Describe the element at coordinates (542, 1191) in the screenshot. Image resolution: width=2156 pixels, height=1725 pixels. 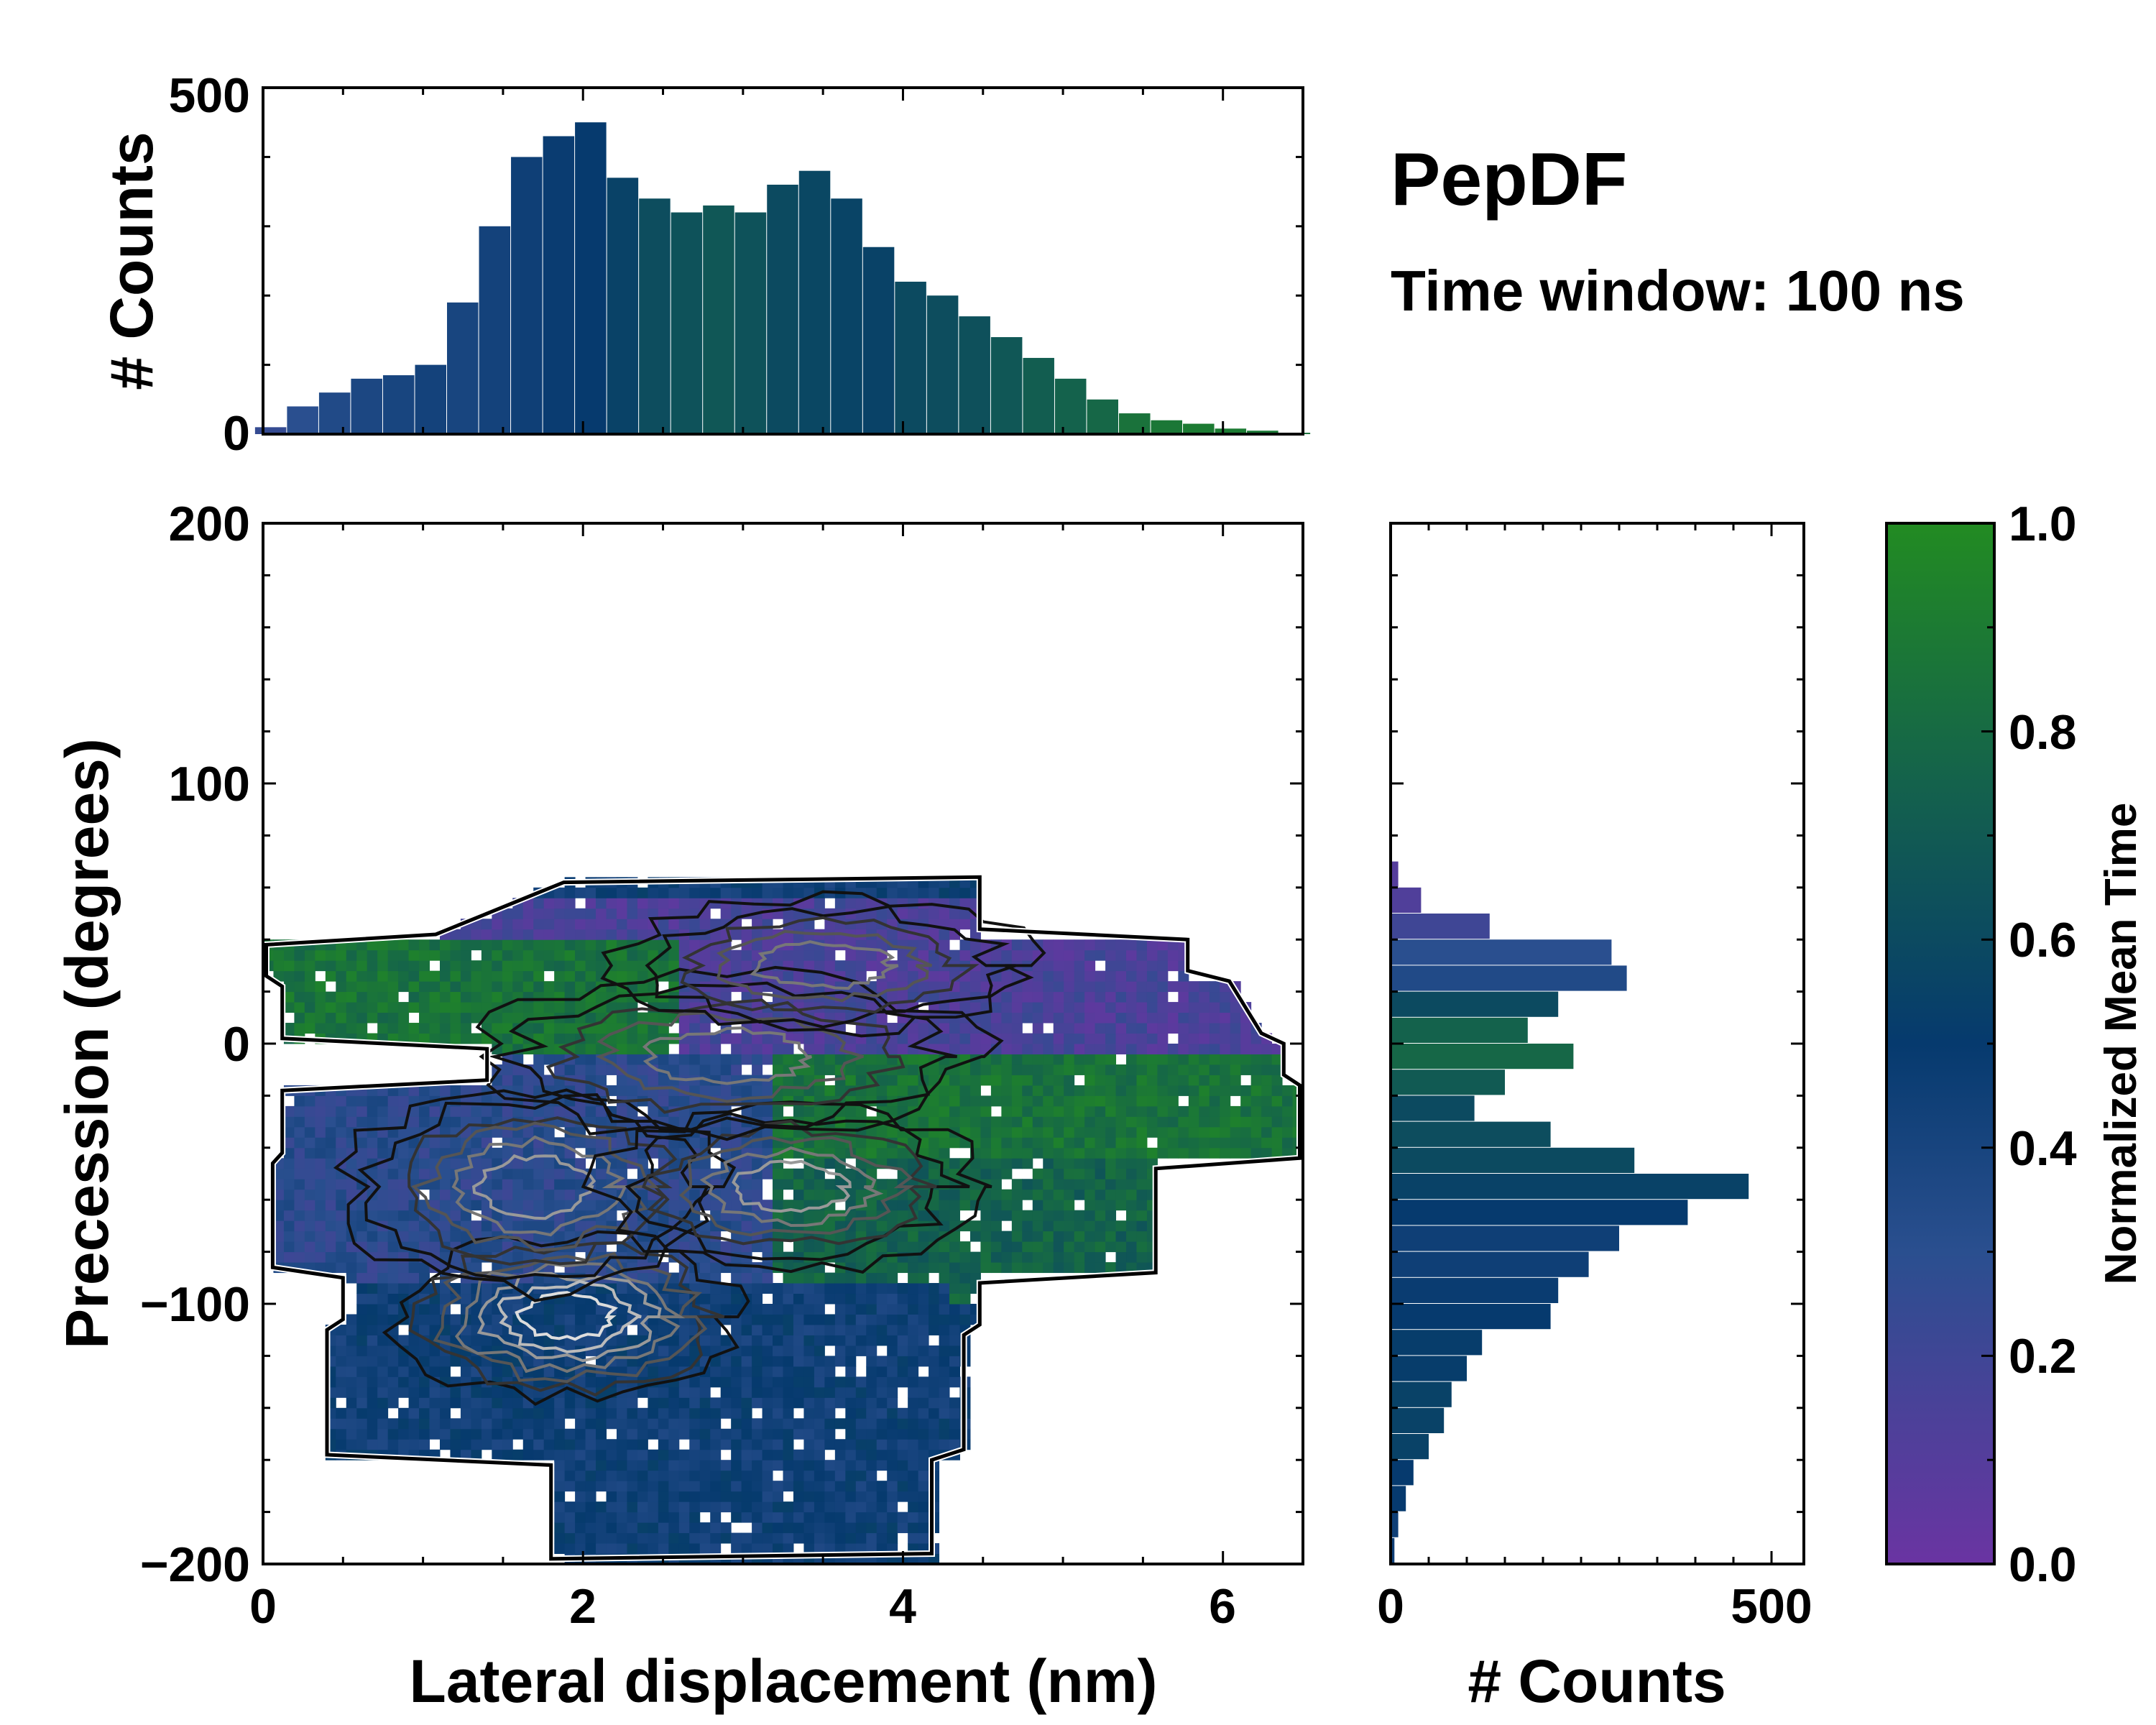
I see `density-contour` at that location.